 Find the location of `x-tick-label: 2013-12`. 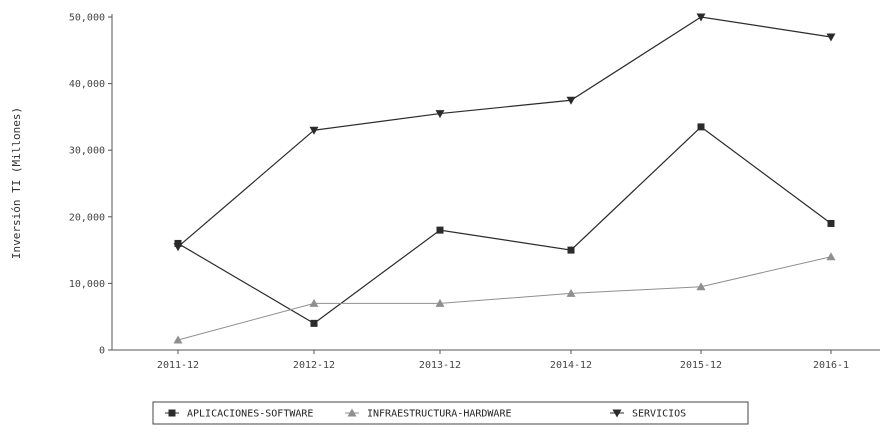

x-tick-label: 2013-12 is located at coordinates (440, 365).